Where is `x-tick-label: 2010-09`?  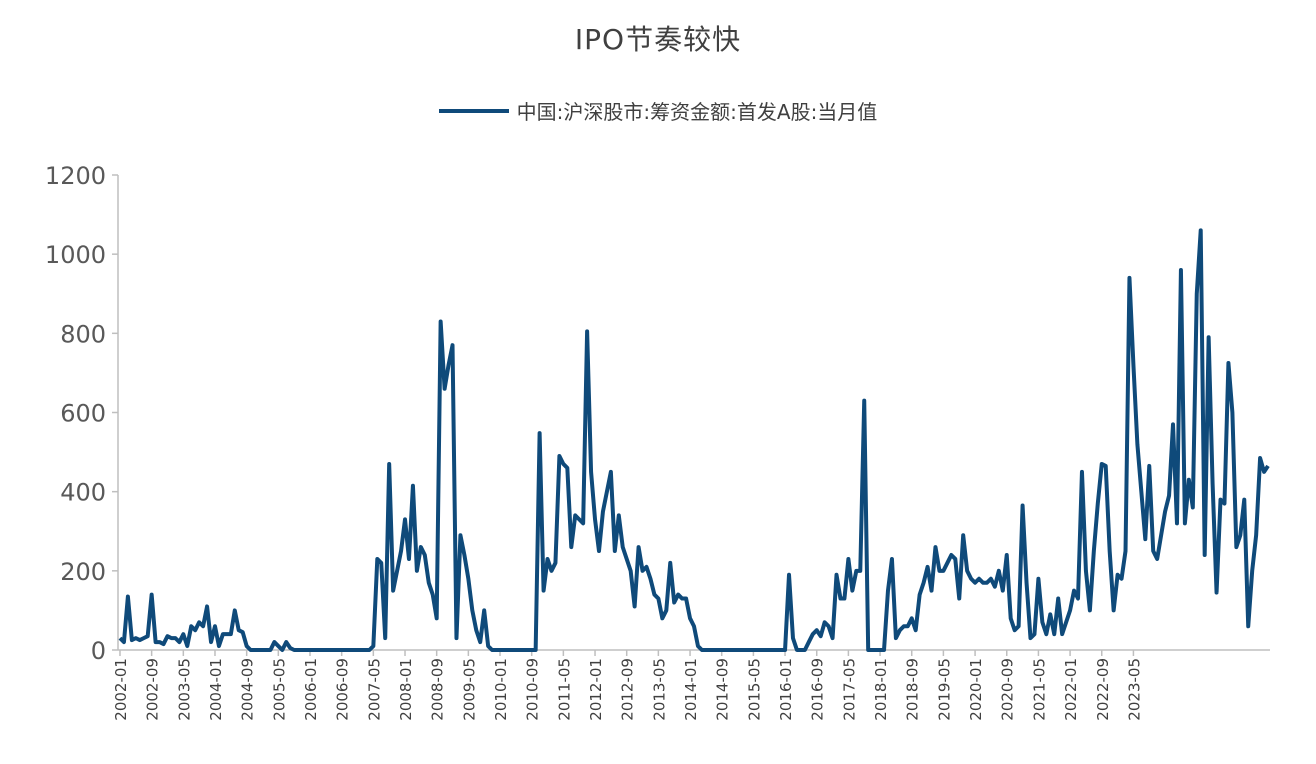 x-tick-label: 2010-09 is located at coordinates (533, 689).